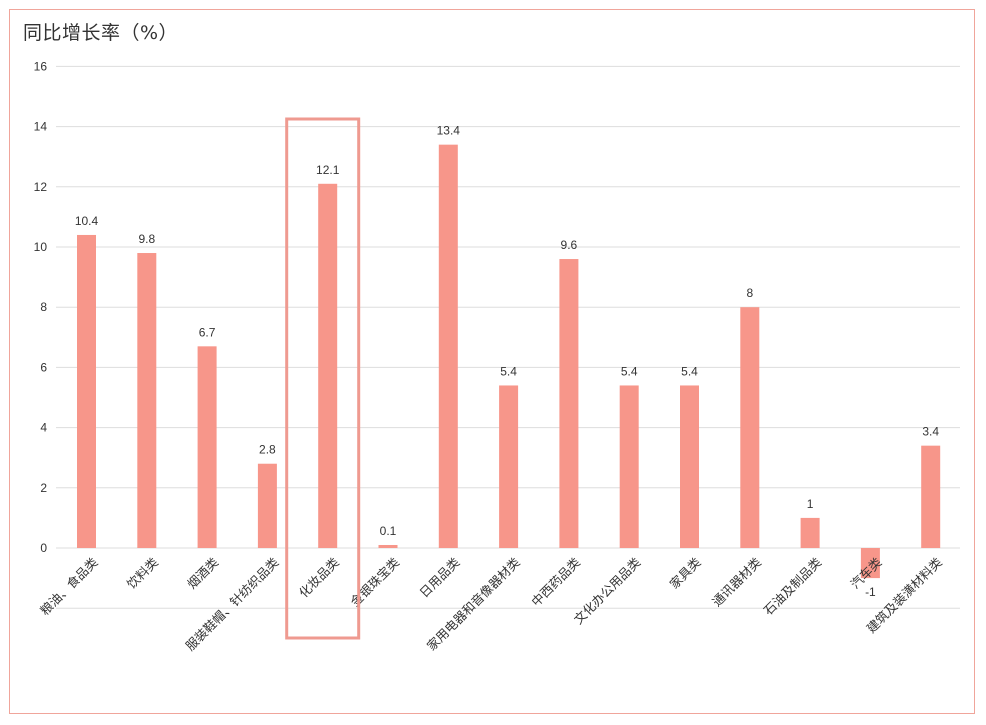 This screenshot has height=725, width=986. I want to click on x-tick-label: 烟酒类, so click(202, 572).